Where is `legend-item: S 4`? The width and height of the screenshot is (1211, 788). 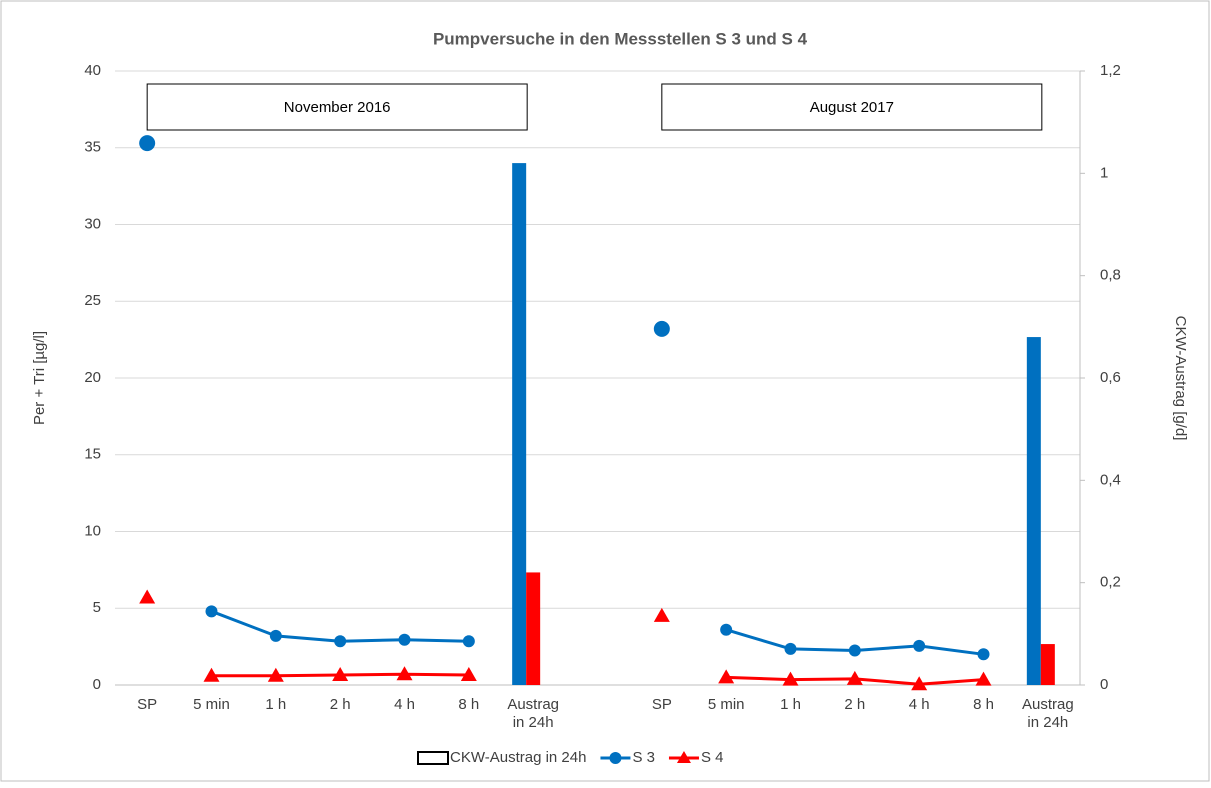
legend-item: S 4 is located at coordinates (696, 757).